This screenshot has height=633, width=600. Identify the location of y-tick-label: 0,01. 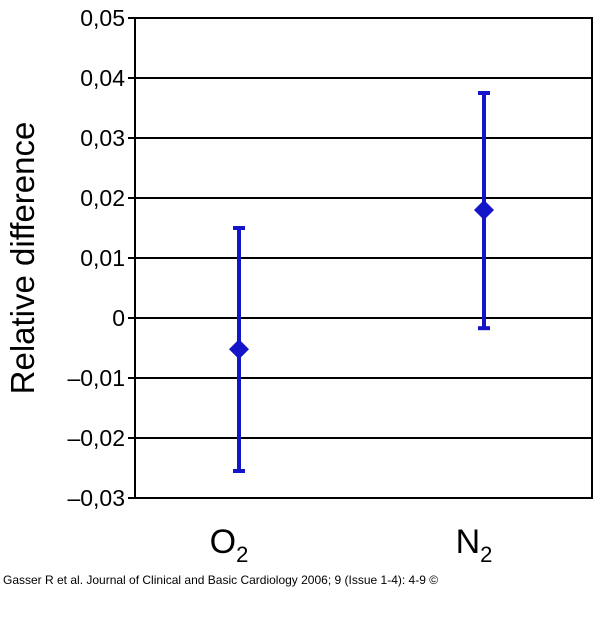
(102, 258).